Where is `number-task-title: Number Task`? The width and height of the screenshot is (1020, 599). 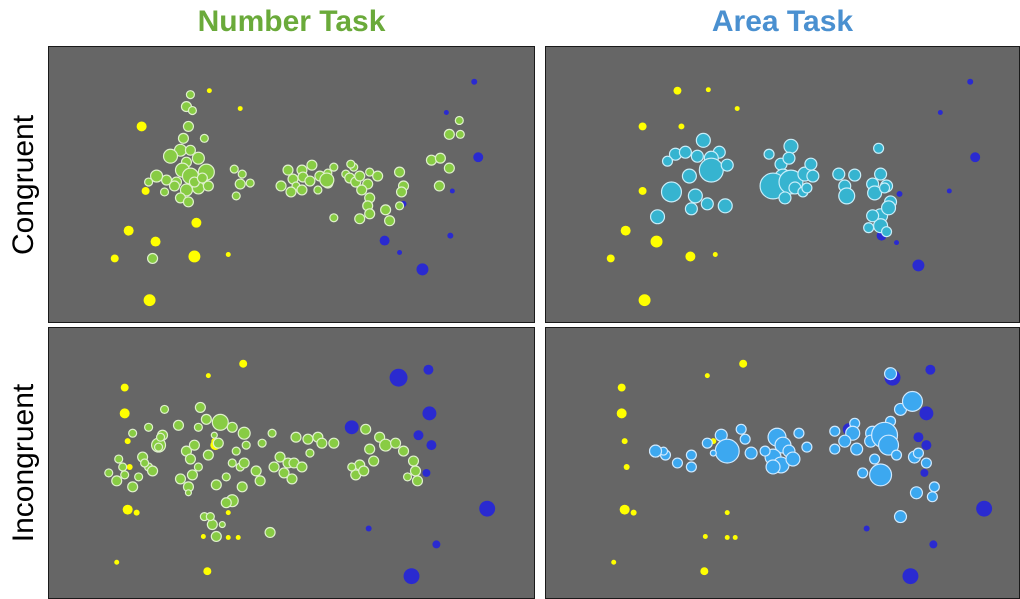
number-task-title: Number Task is located at coordinates (291, 21).